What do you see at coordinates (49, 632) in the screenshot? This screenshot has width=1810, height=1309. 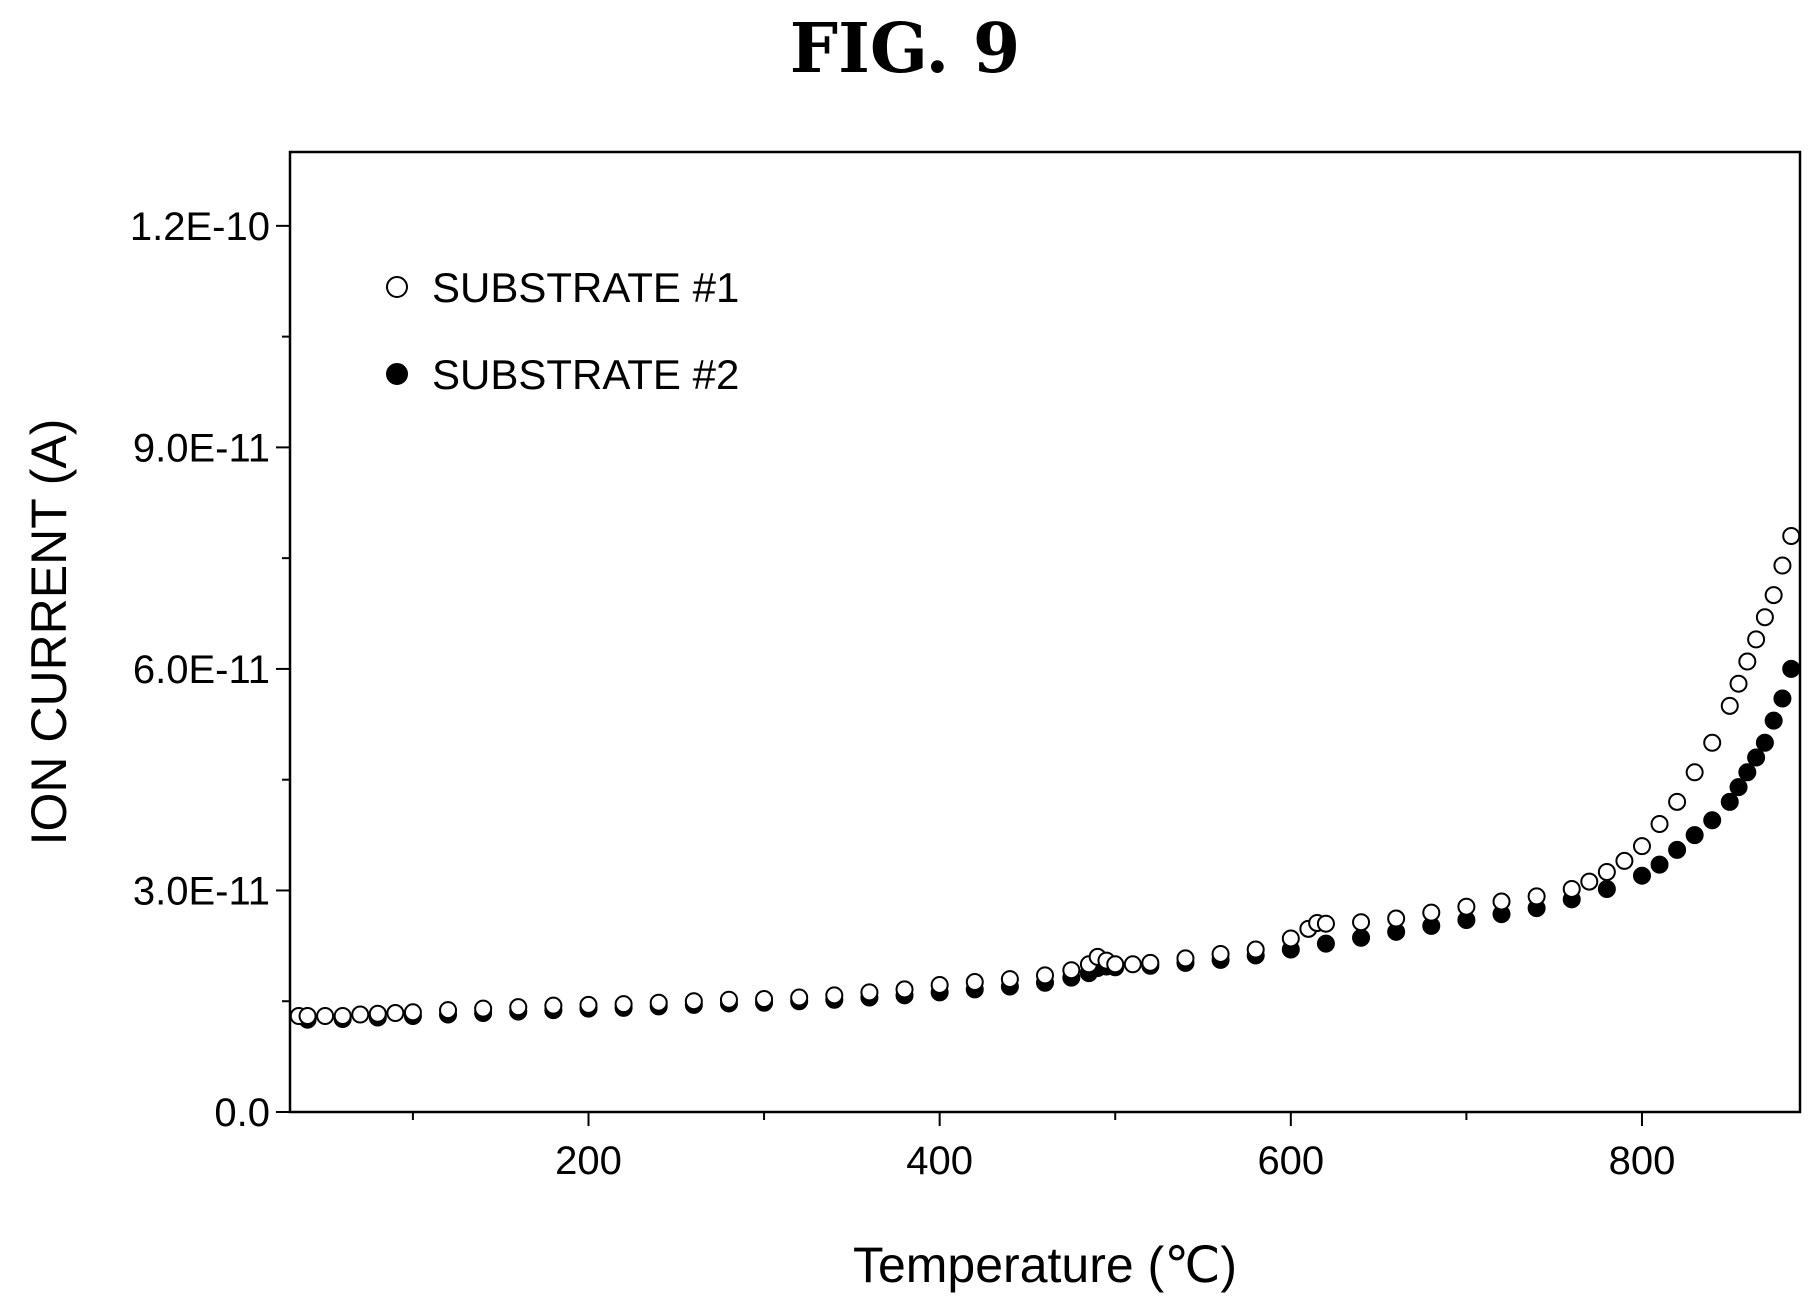 I see `y-axis-label: ION CURRENT (A)` at bounding box center [49, 632].